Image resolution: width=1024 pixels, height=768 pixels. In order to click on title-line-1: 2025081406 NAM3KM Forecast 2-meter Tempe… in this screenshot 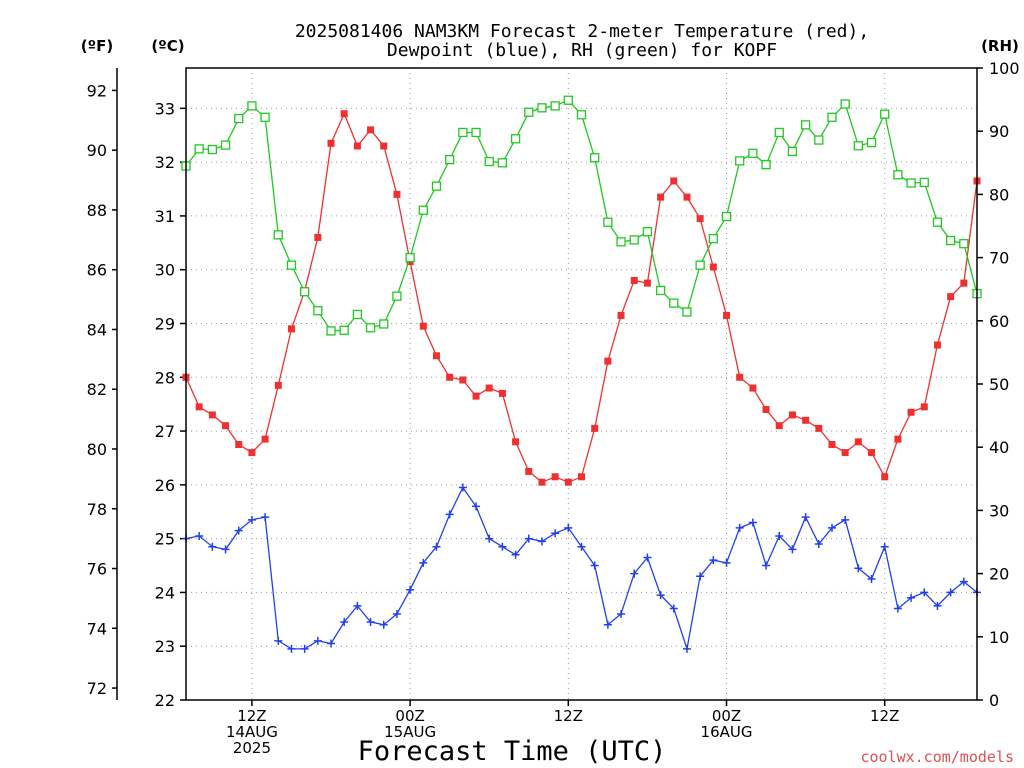, I will do `click(582, 31)`.